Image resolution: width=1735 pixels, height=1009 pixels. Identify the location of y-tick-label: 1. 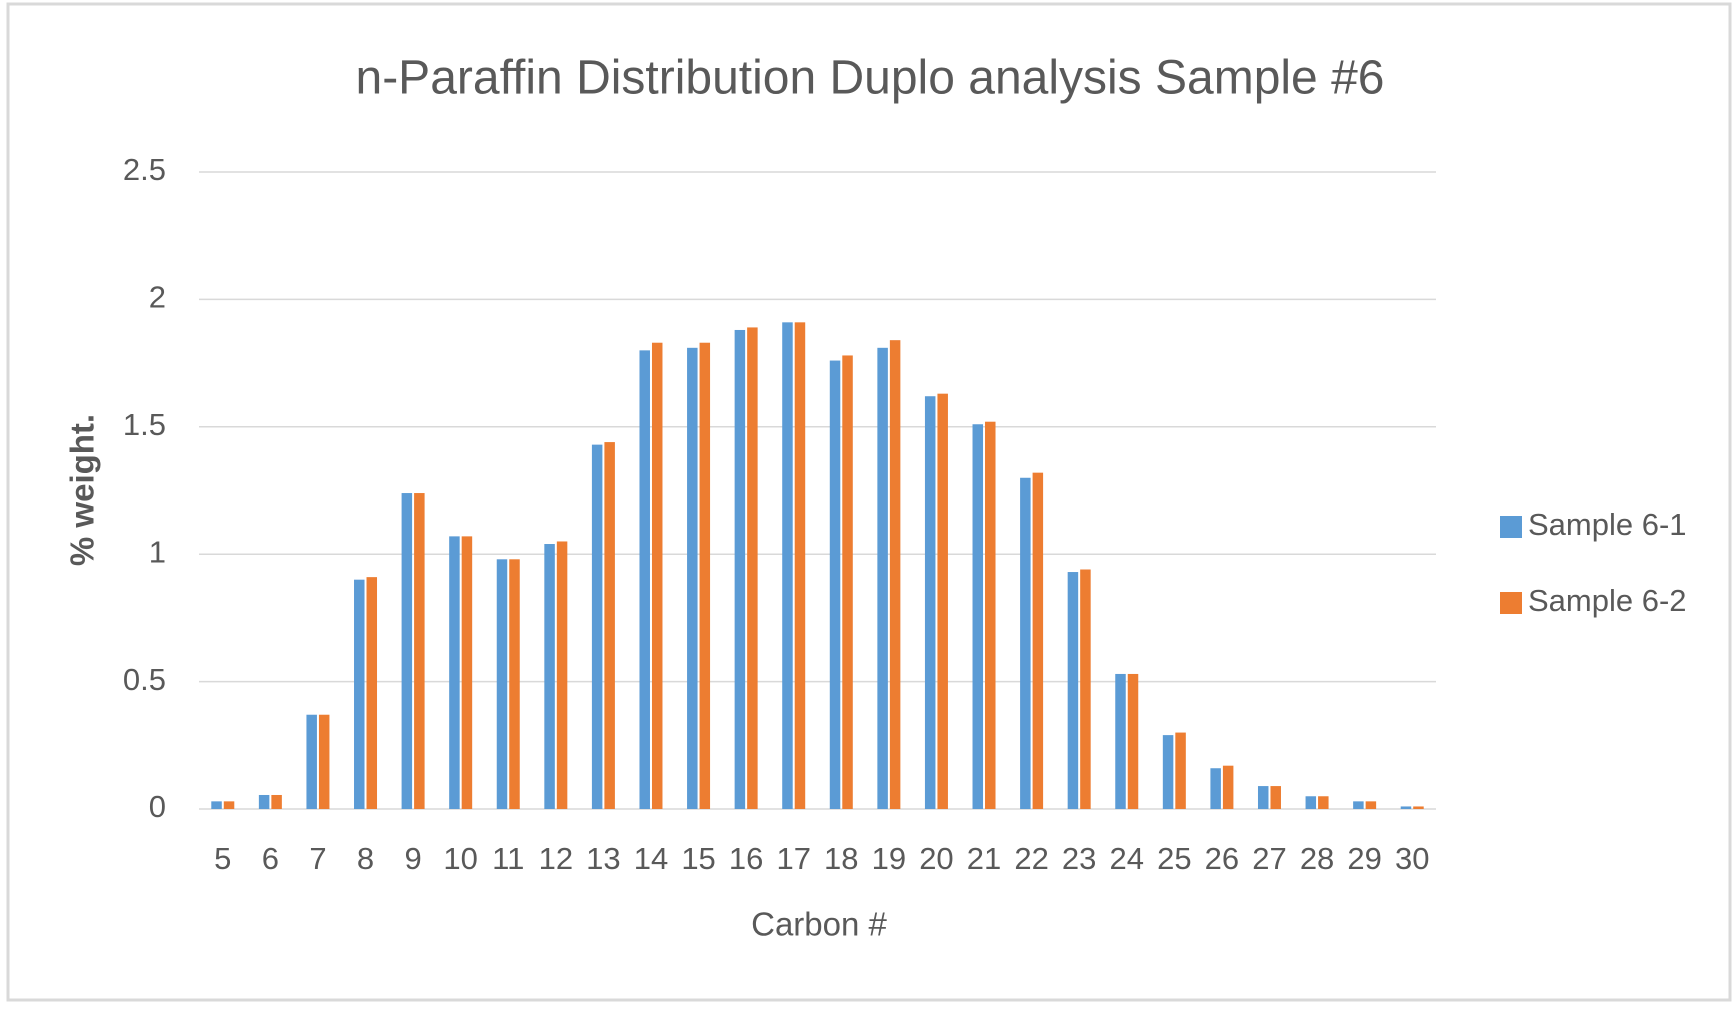
(157, 551).